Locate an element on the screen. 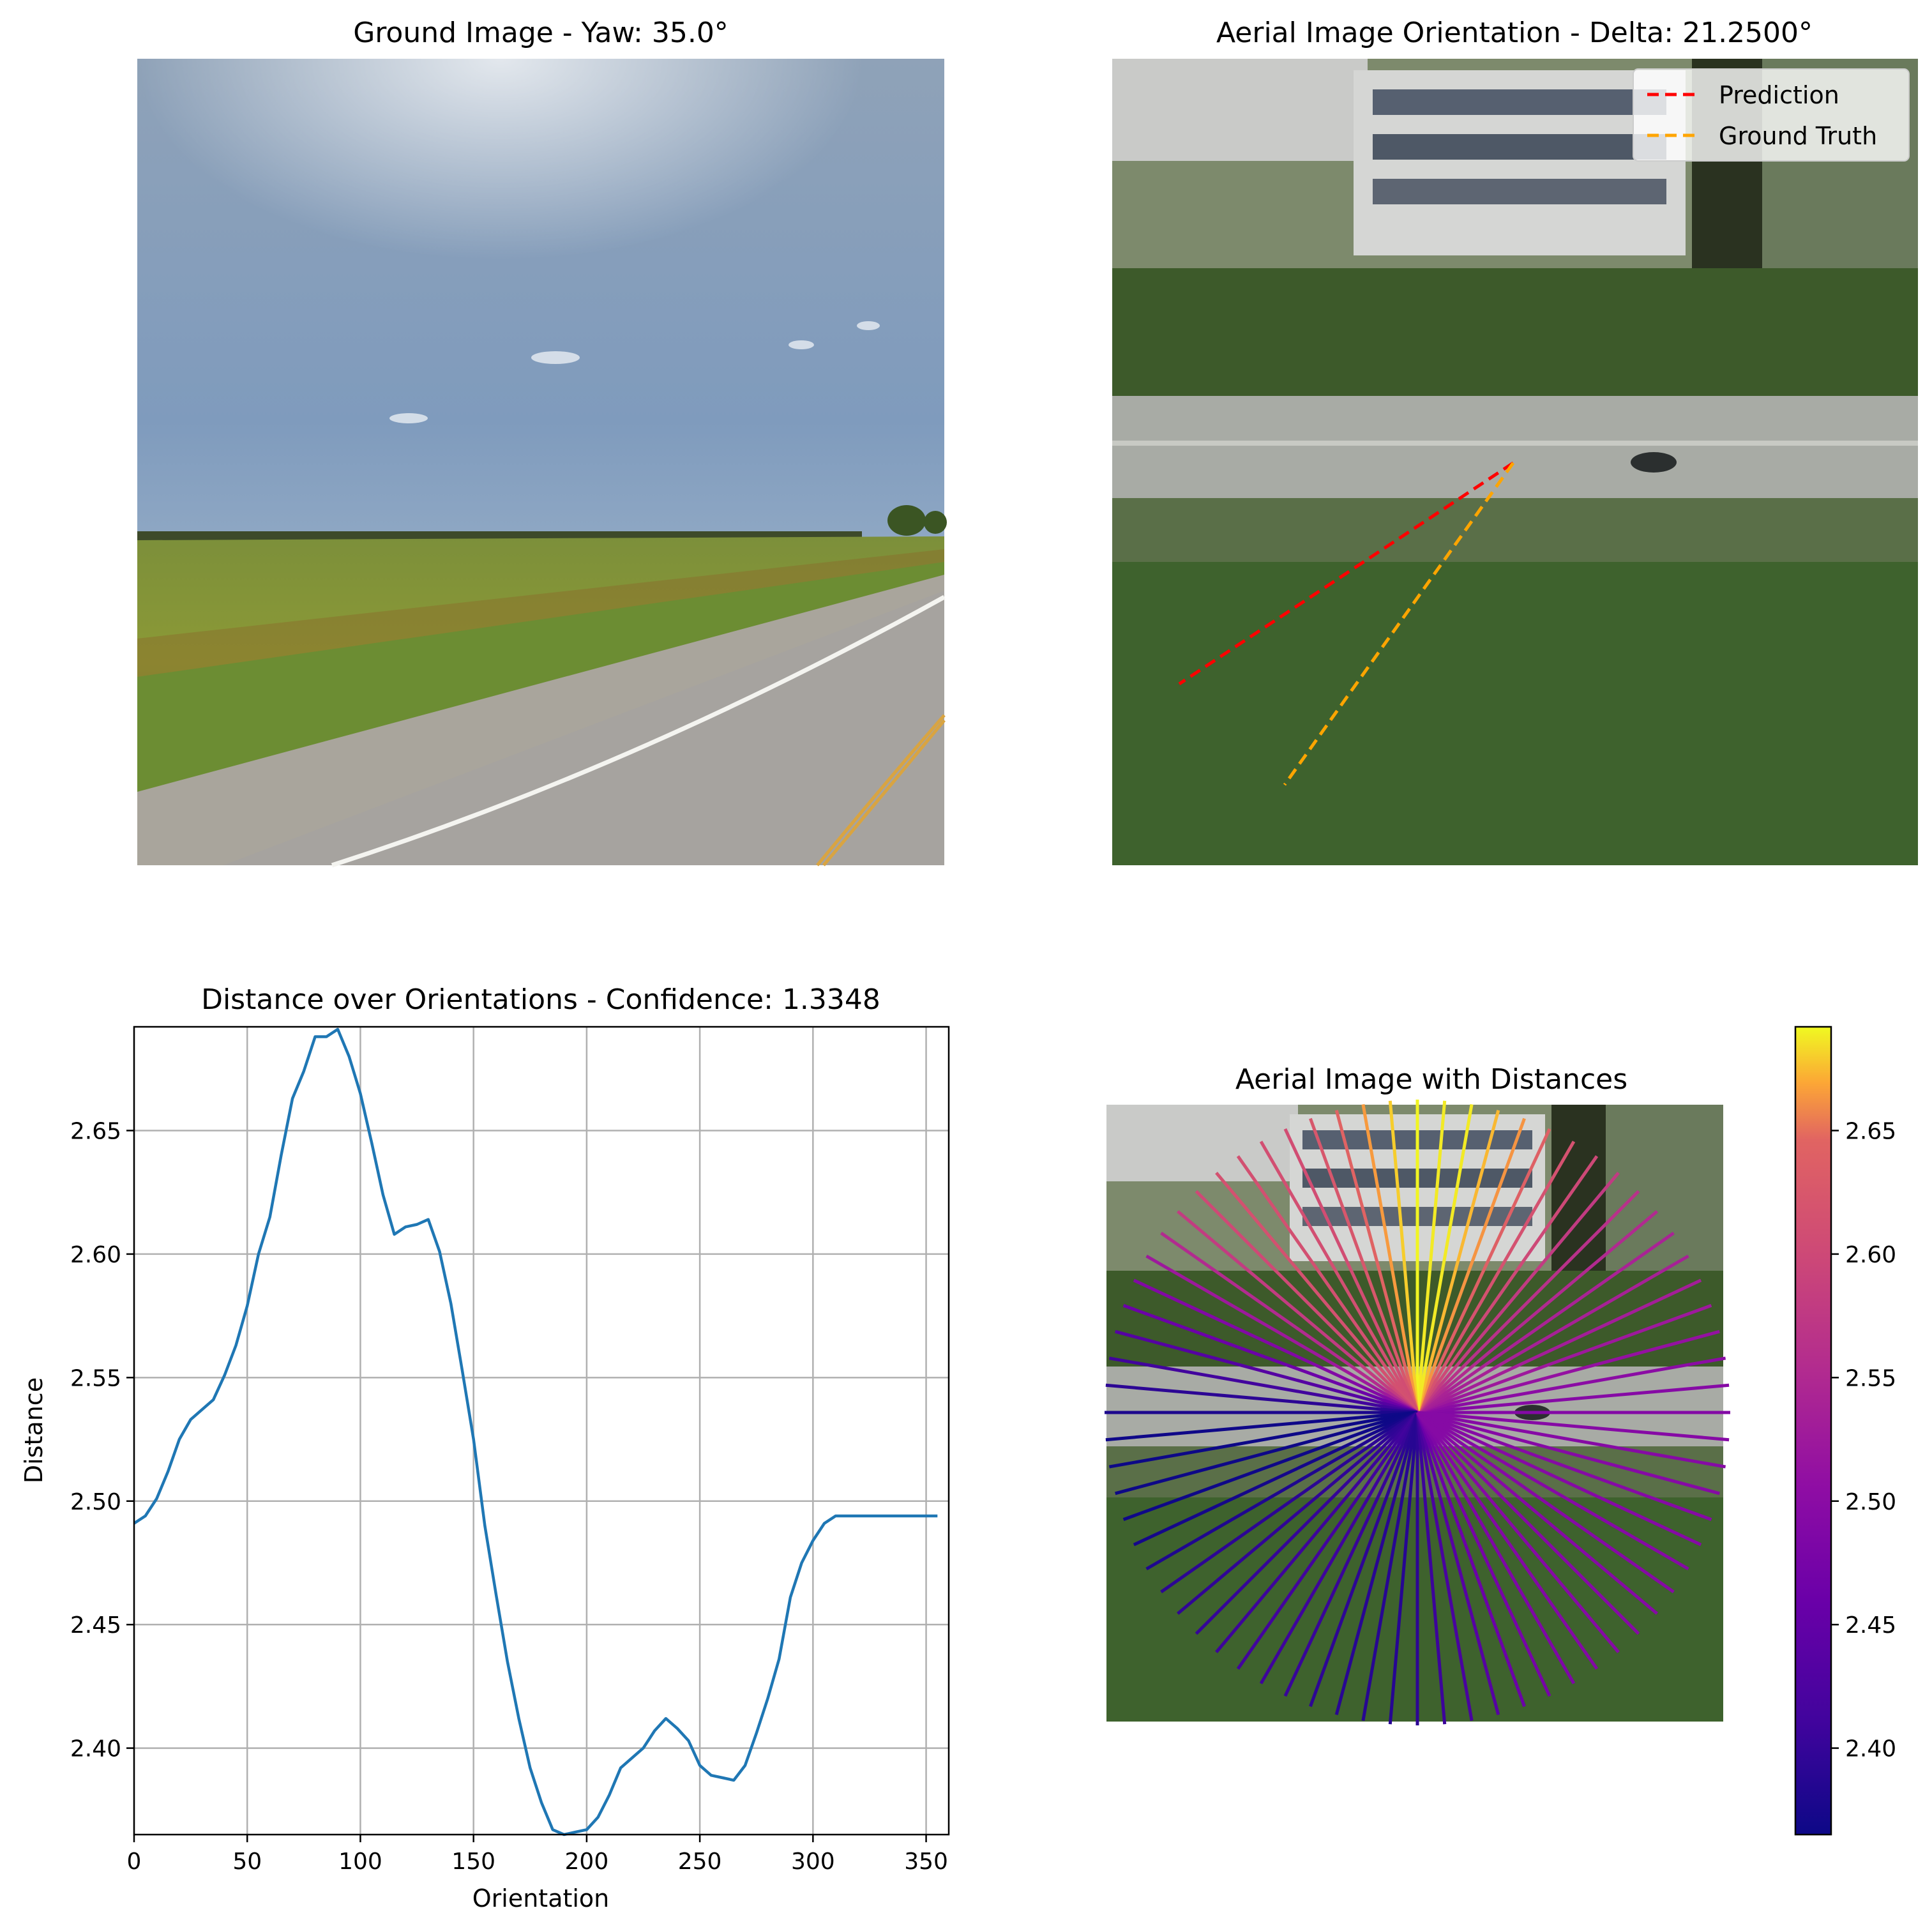 The height and width of the screenshot is (1931, 1932). x-tick-label: 0 is located at coordinates (134, 1862).